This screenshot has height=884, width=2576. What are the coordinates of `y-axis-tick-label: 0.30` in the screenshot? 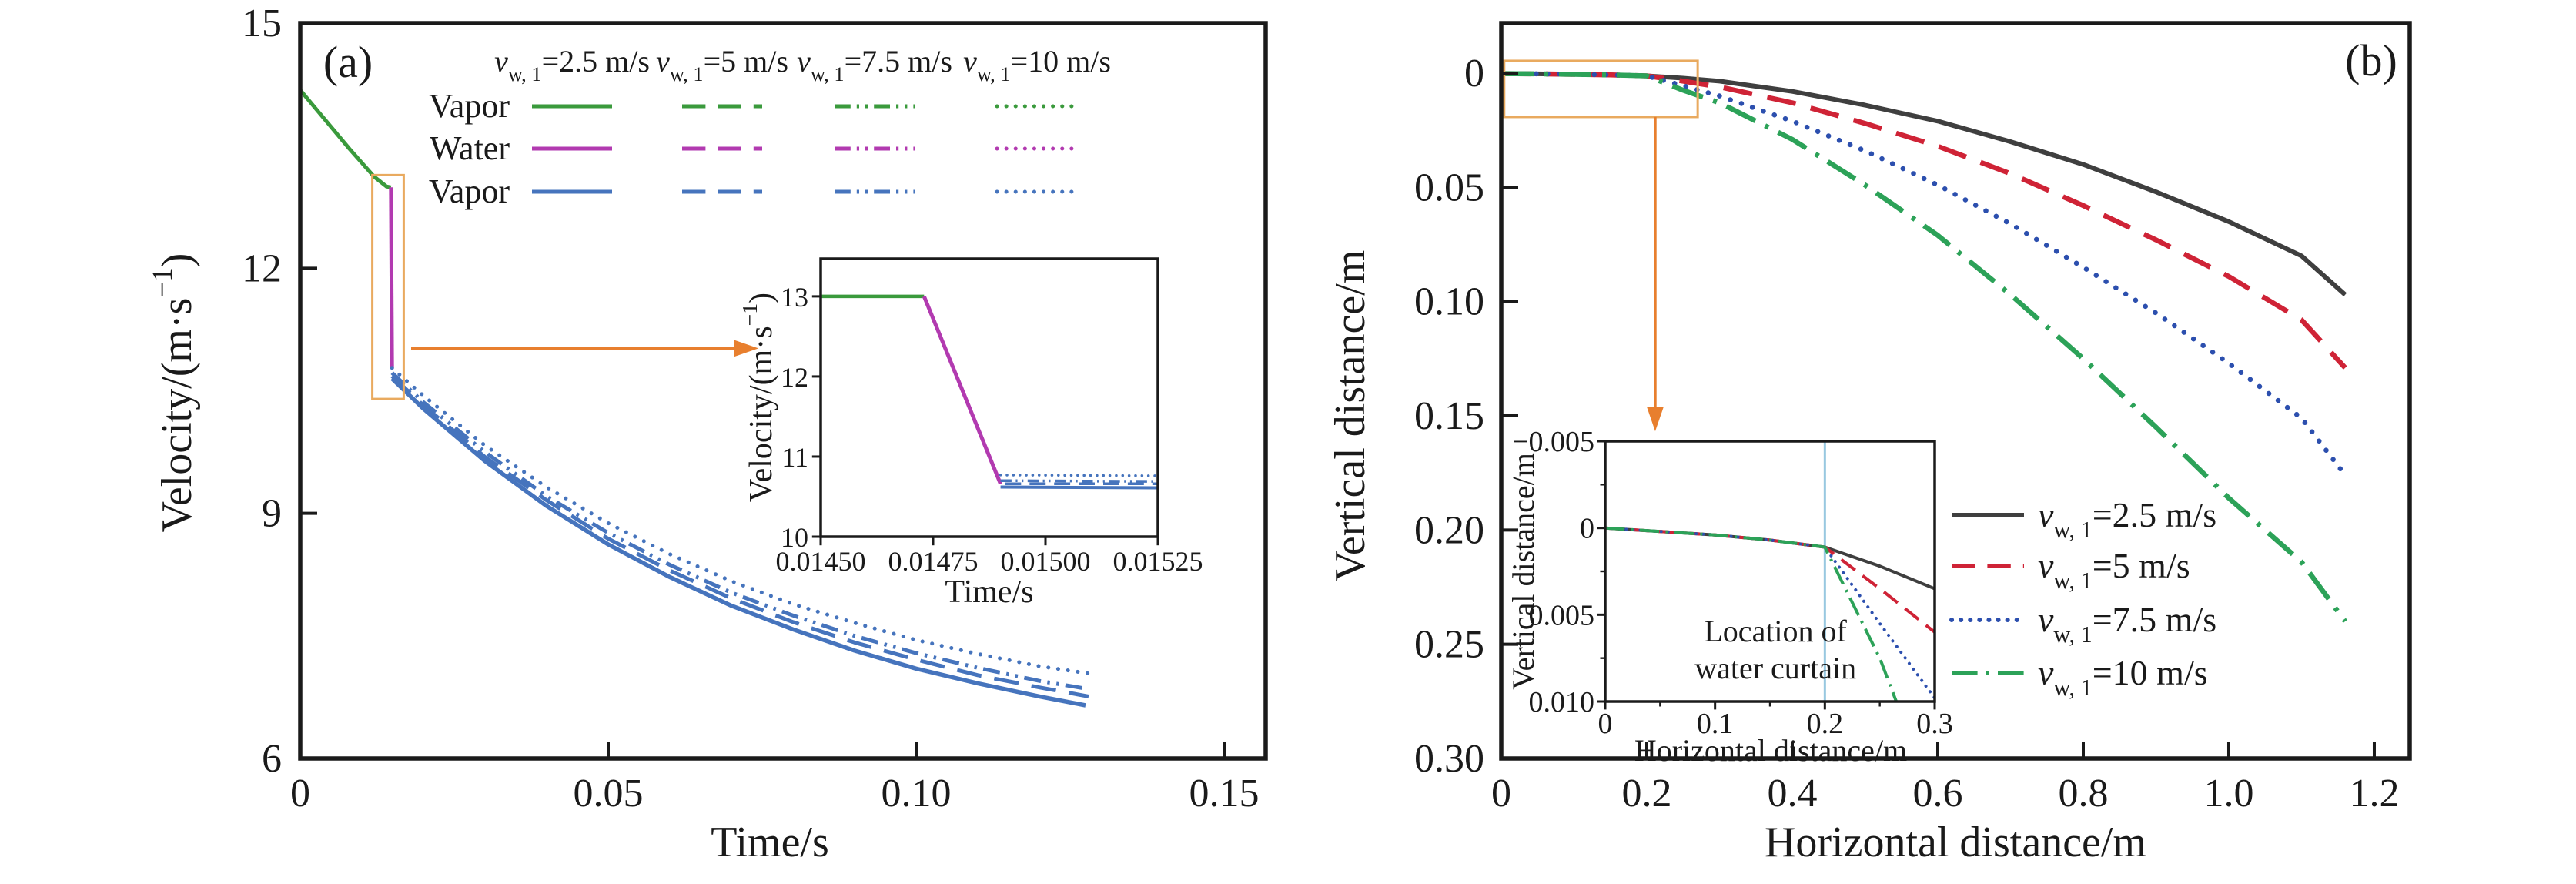 It's located at (1449, 759).